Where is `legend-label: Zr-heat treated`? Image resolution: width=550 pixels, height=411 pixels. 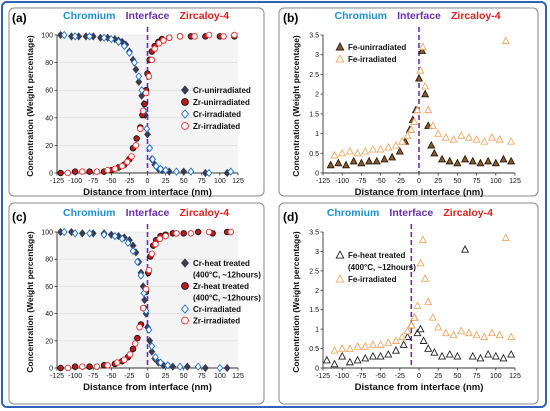
legend-label: Zr-heat treated is located at coordinates (221, 286).